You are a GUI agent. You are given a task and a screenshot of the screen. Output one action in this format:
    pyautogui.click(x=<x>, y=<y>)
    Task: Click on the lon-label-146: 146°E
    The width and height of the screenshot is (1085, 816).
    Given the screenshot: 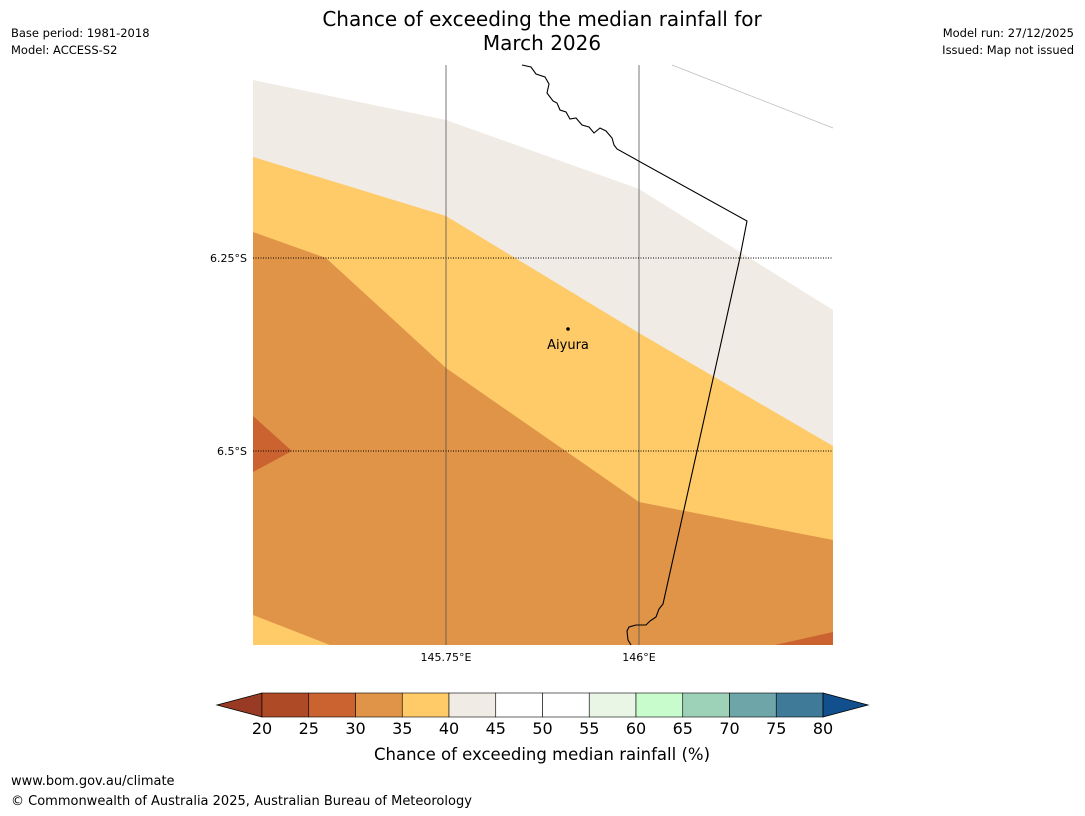 What is the action you would take?
    pyautogui.click(x=638, y=657)
    